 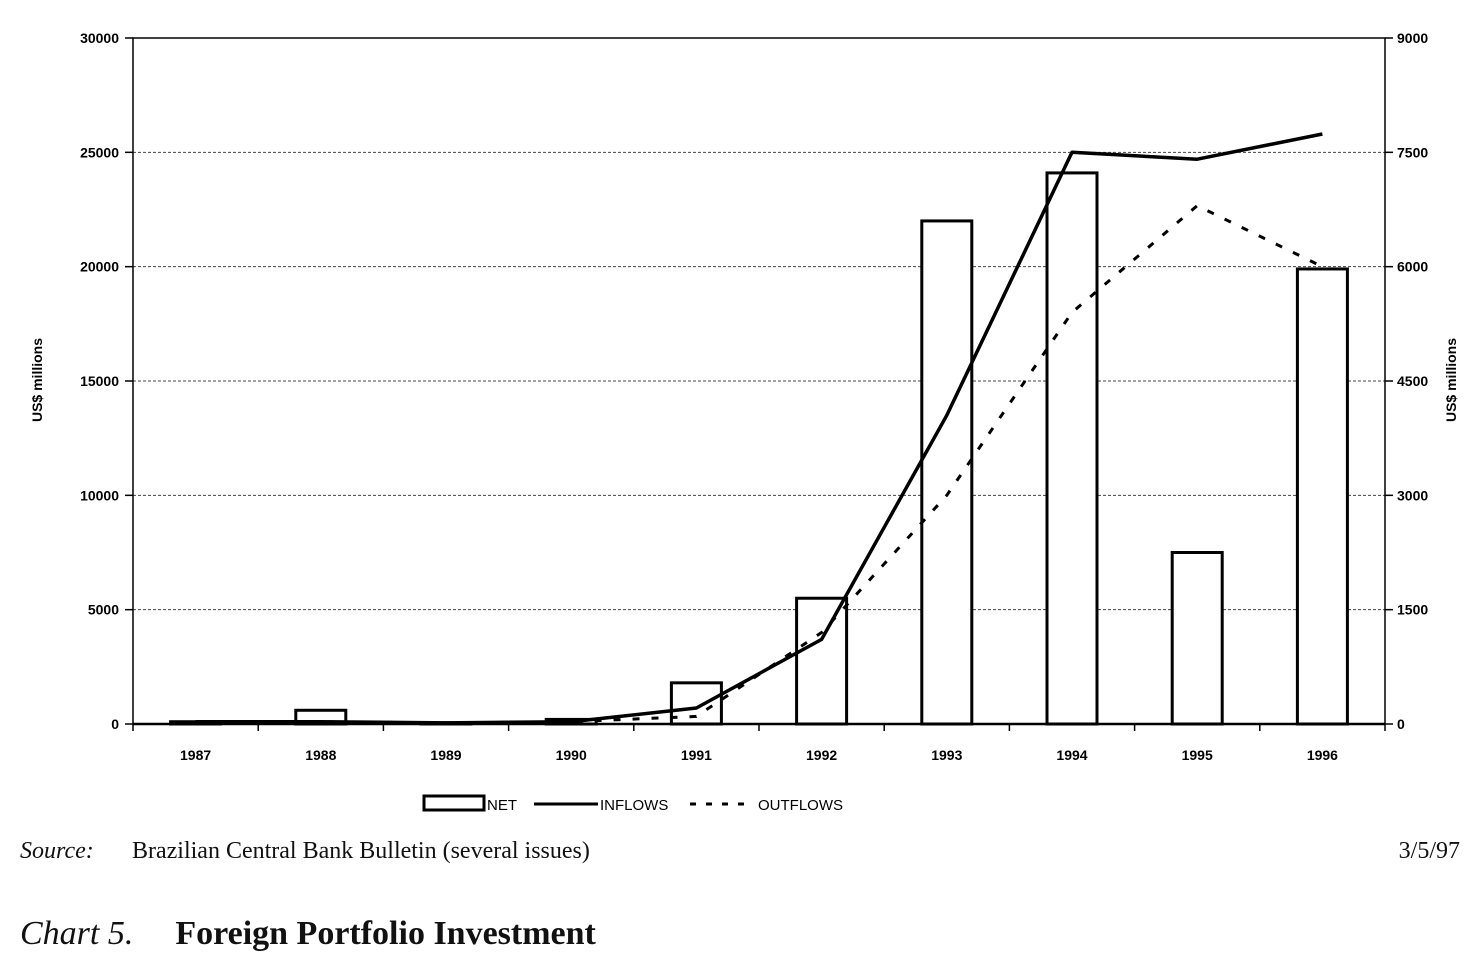 What do you see at coordinates (385, 933) in the screenshot?
I see `caption-title: Foreign Portfolio Investment` at bounding box center [385, 933].